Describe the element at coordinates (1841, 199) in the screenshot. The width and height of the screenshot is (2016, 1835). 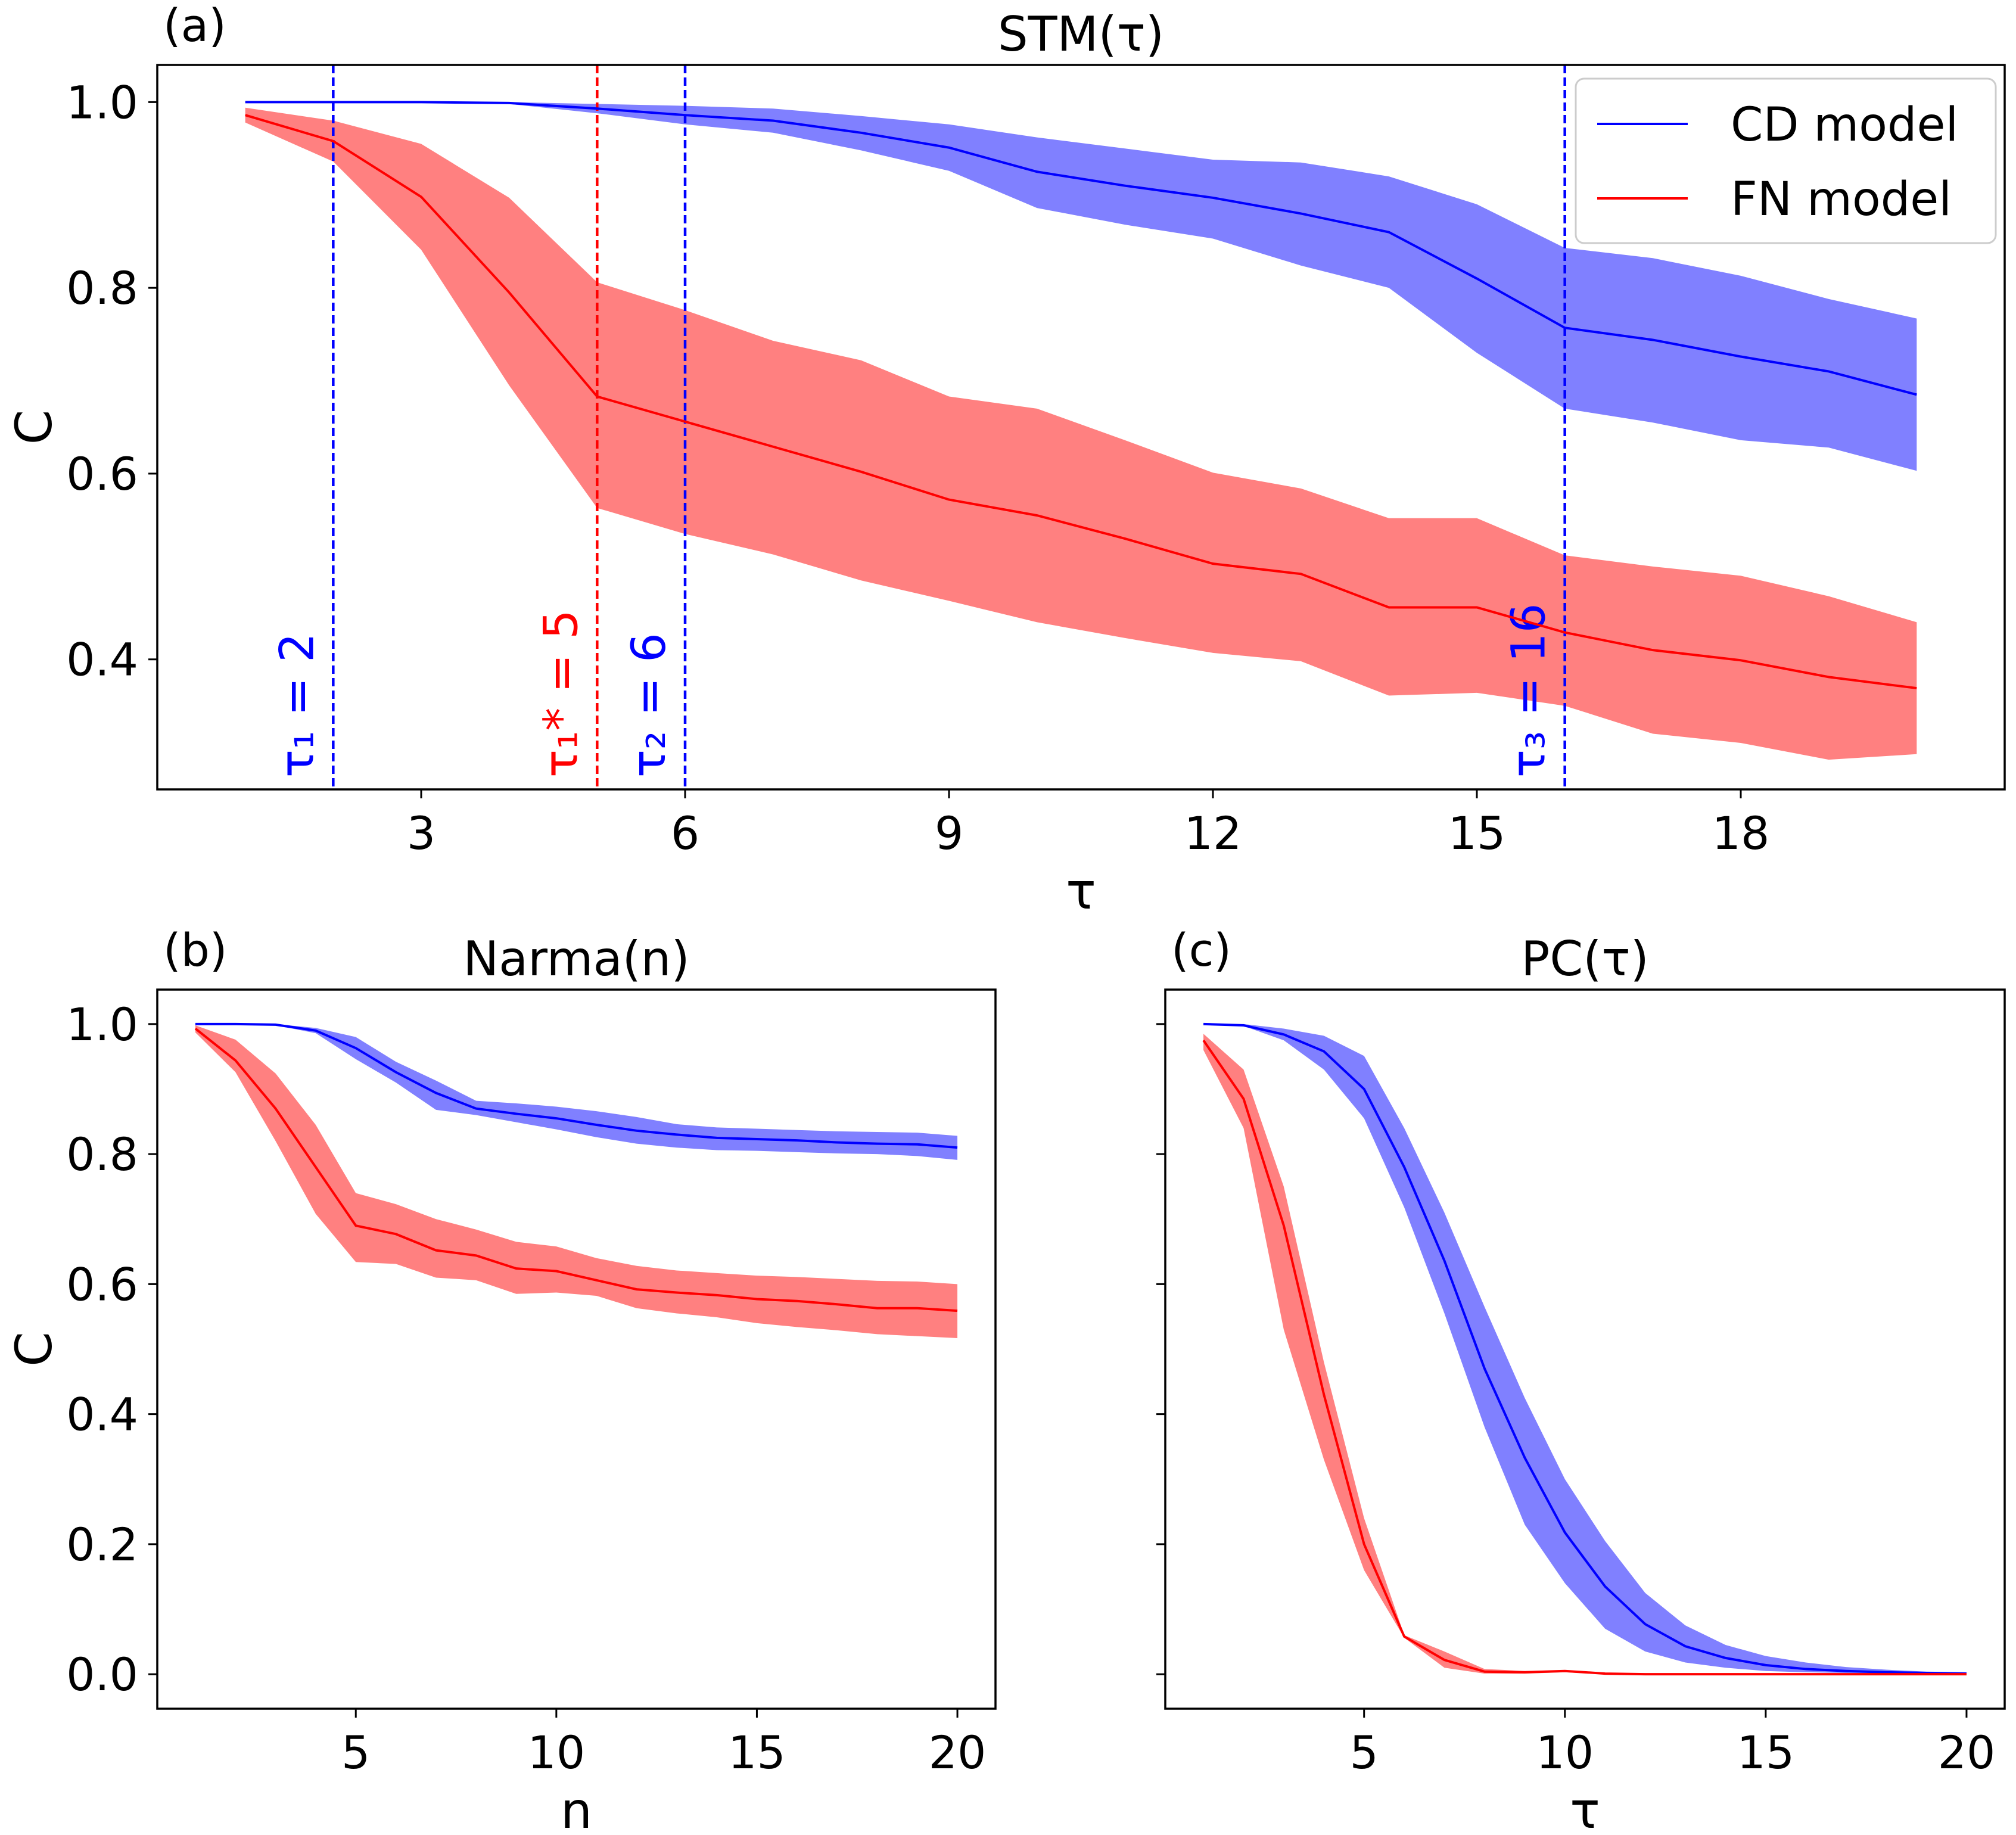
I see `legend-label-fn: FN model` at that location.